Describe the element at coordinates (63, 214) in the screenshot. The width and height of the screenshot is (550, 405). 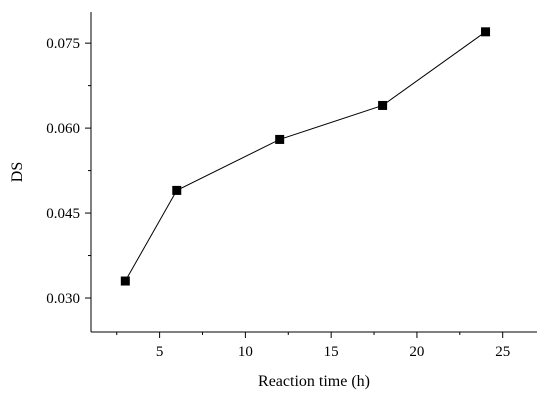
I see `y-tick-label: 0.045` at that location.